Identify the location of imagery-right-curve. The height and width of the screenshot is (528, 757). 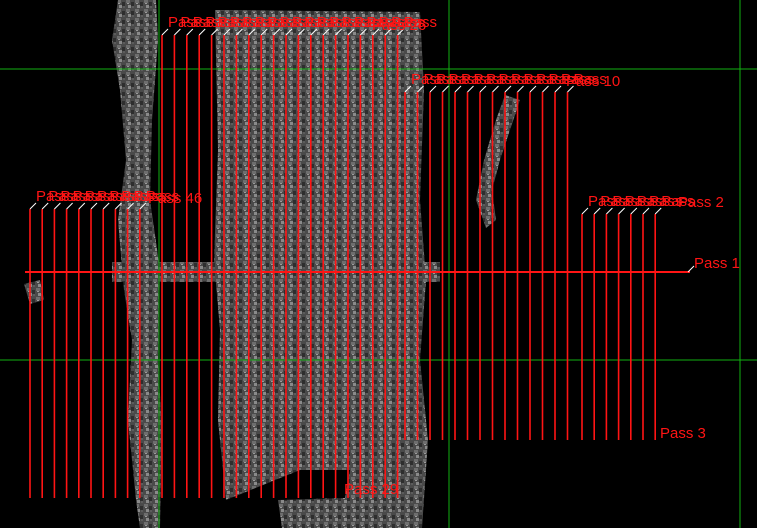
(498, 161).